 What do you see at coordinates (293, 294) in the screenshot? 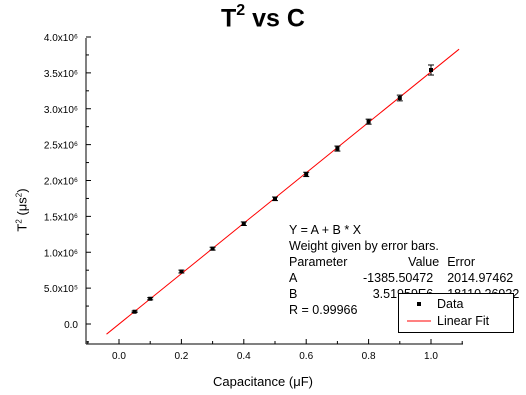
I see `param-name: B` at bounding box center [293, 294].